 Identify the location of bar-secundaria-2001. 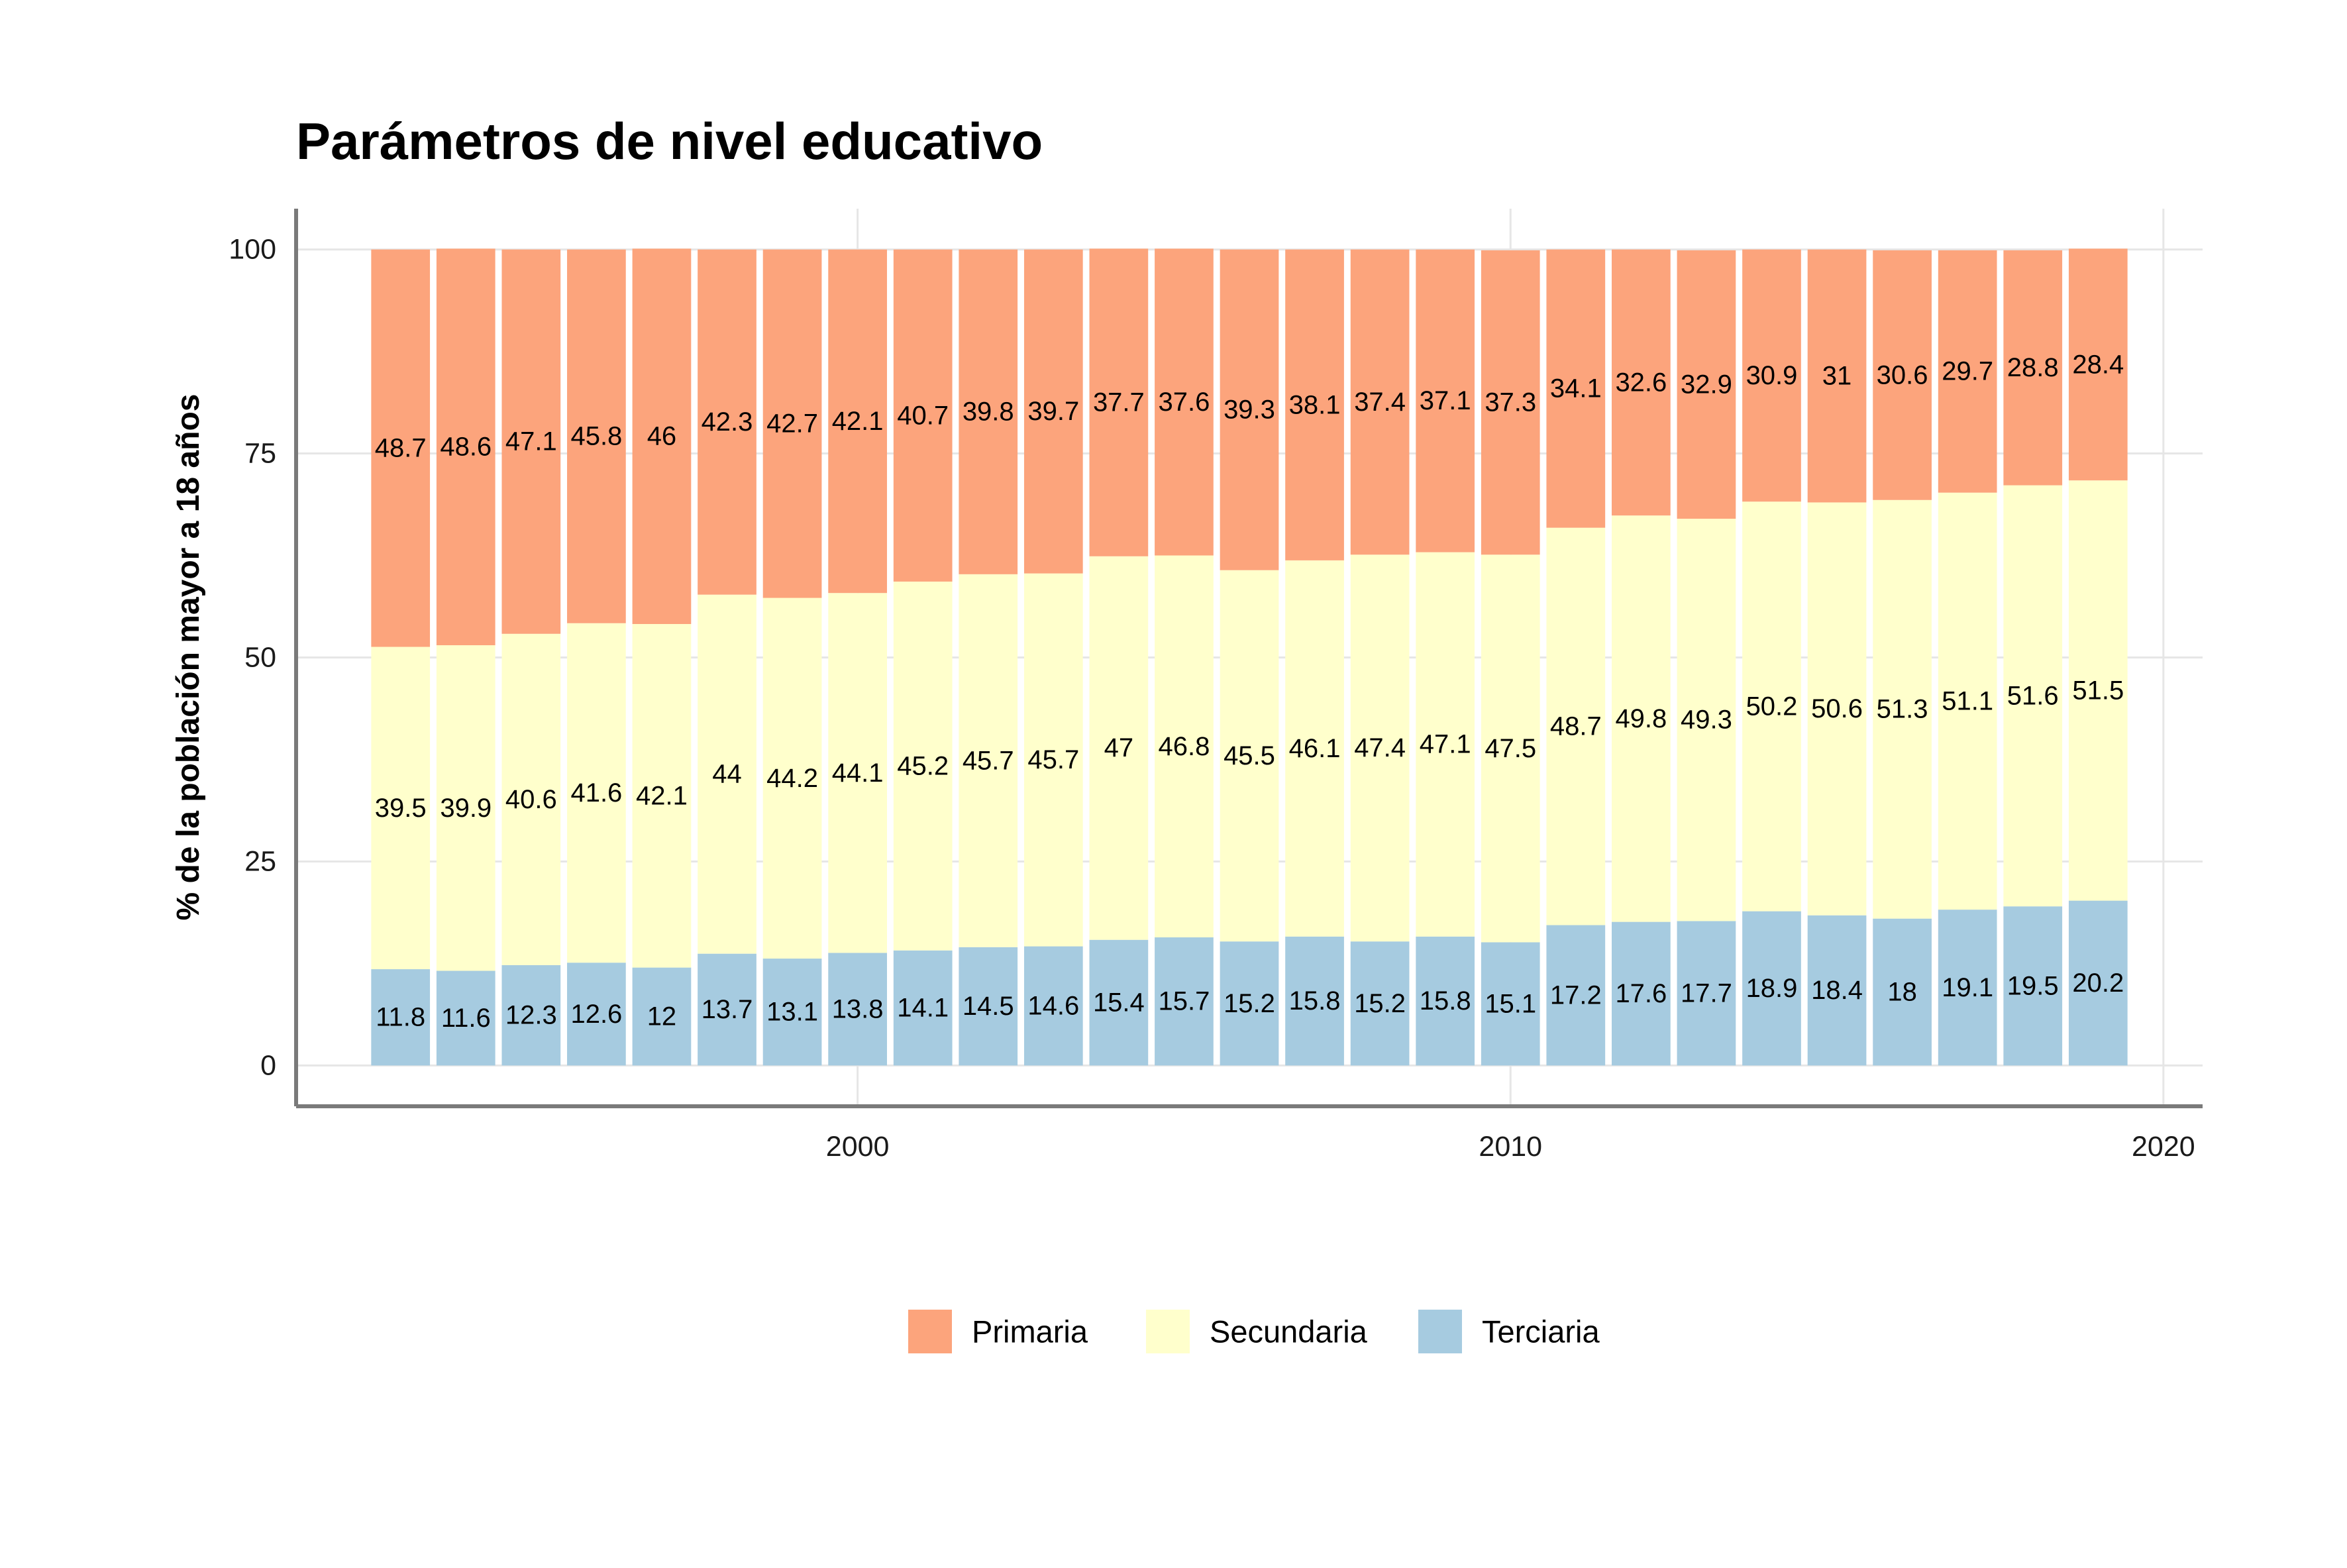
(923, 766).